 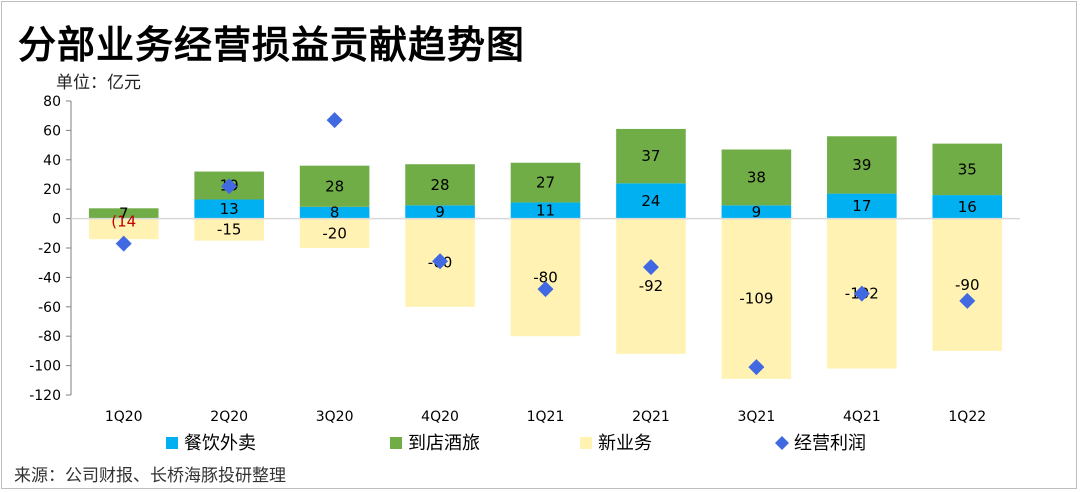 What do you see at coordinates (124, 417) in the screenshot?
I see `x-tick-label: 1Q20` at bounding box center [124, 417].